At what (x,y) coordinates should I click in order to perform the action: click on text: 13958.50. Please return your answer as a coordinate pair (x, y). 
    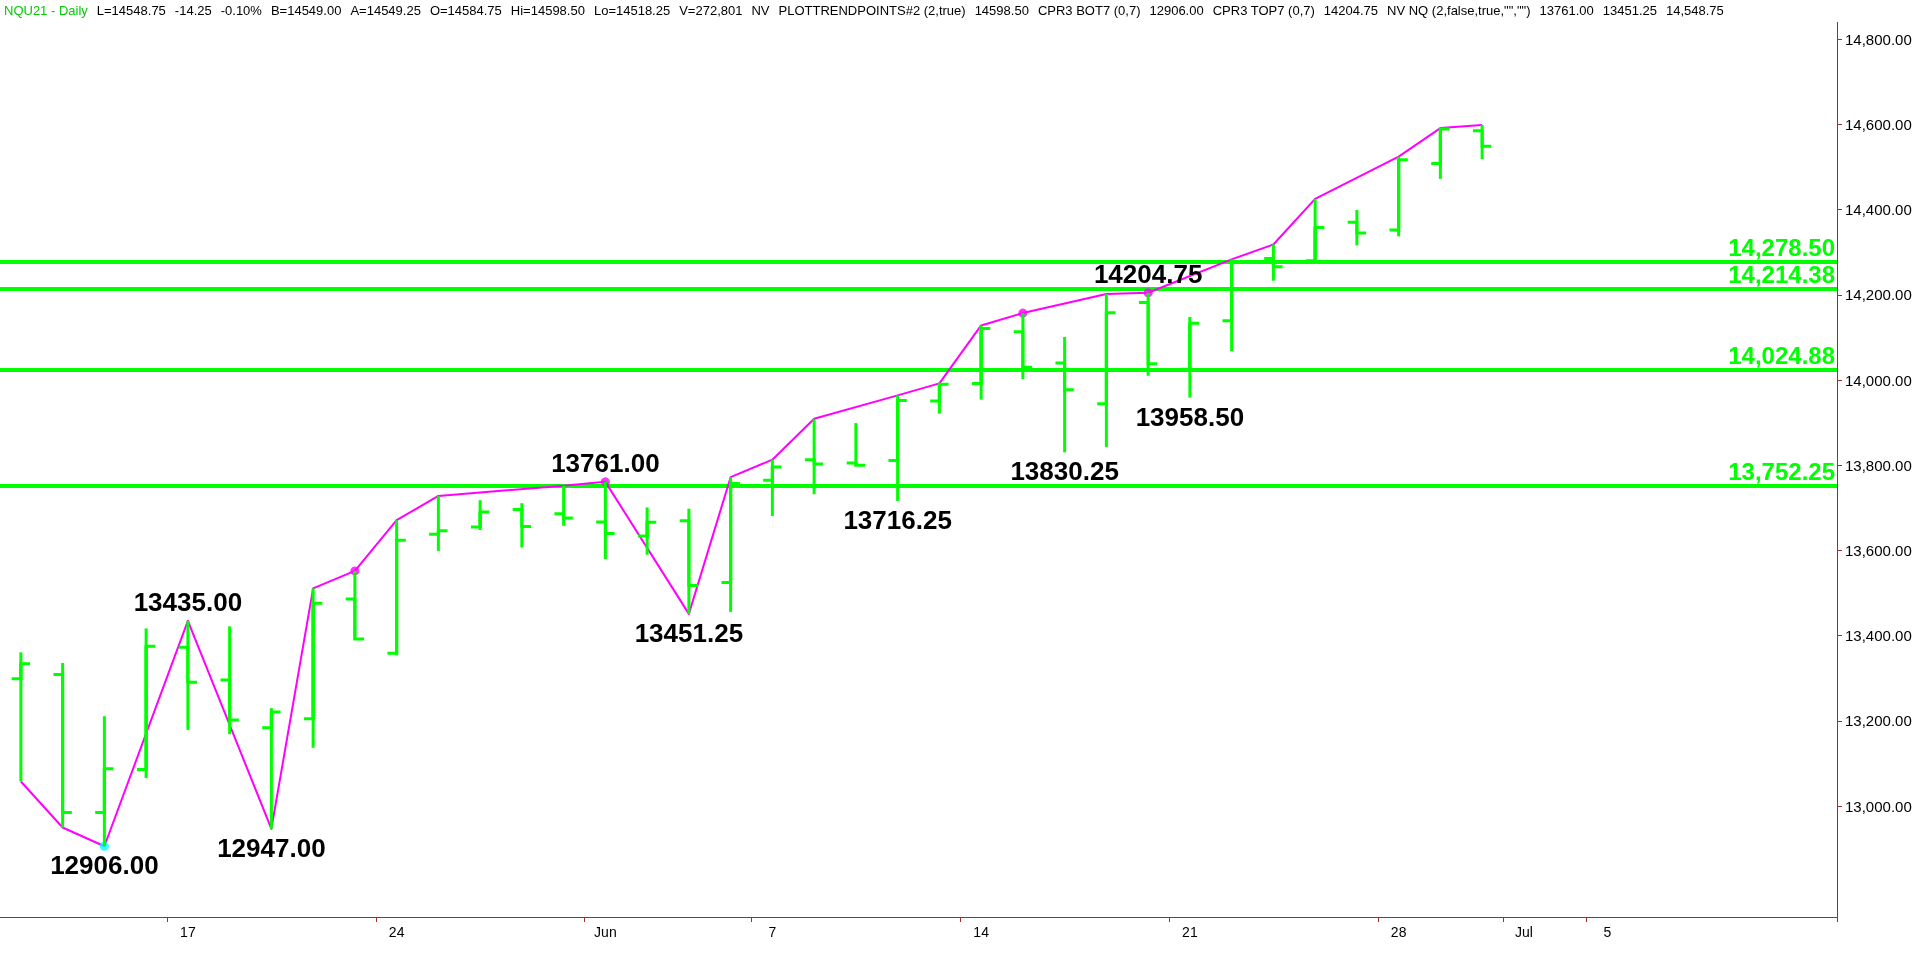
    Looking at the image, I should click on (1190, 416).